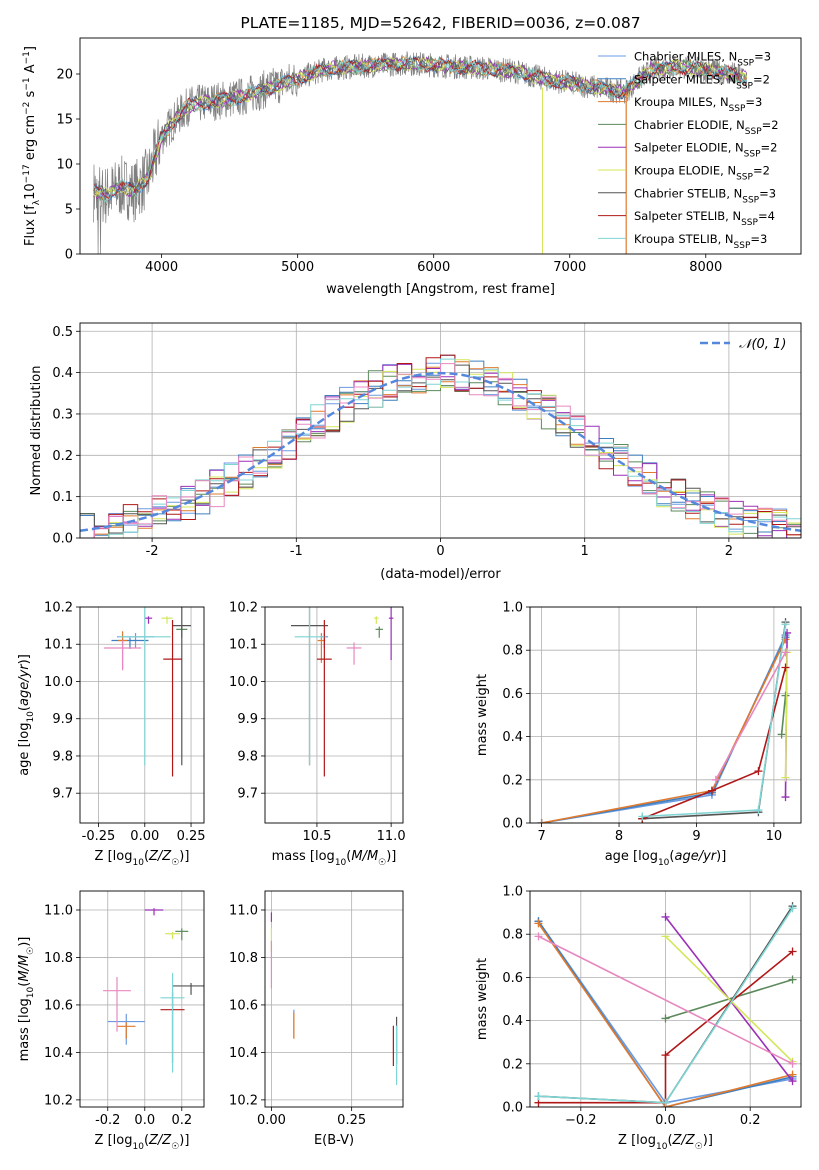 Image resolution: width=819 pixels, height=1170 pixels. Describe the element at coordinates (191, 836) in the screenshot. I see `x-tick-label: 0.25` at that location.